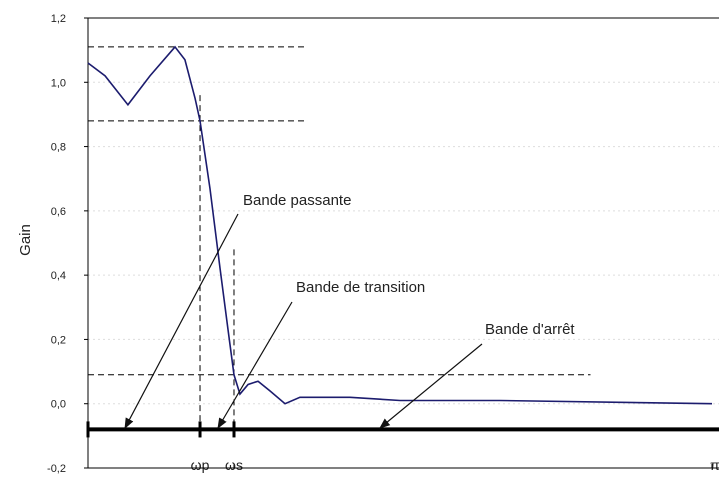 The image size is (719, 482). What do you see at coordinates (530, 329) in the screenshot?
I see `annotation: Bande d'arrêt` at bounding box center [530, 329].